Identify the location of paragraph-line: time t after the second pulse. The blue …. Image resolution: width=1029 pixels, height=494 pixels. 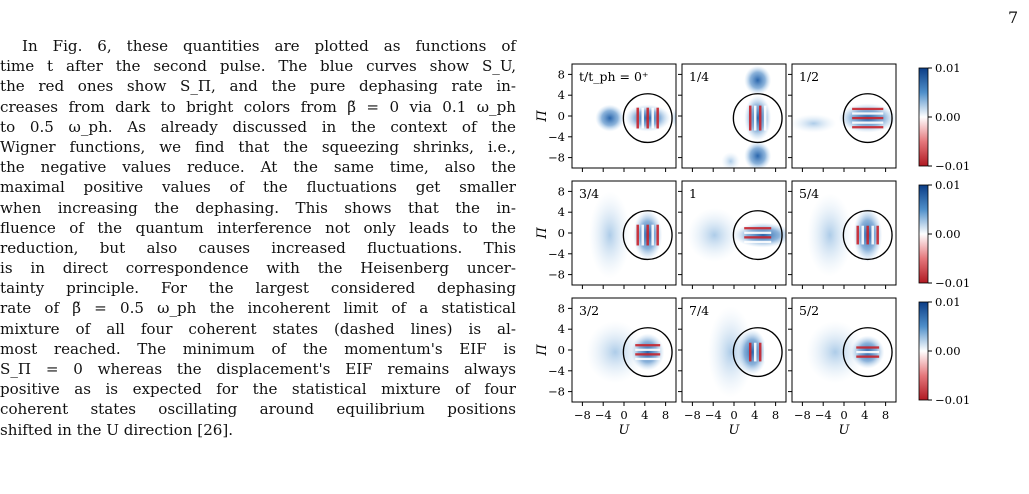
(258, 66).